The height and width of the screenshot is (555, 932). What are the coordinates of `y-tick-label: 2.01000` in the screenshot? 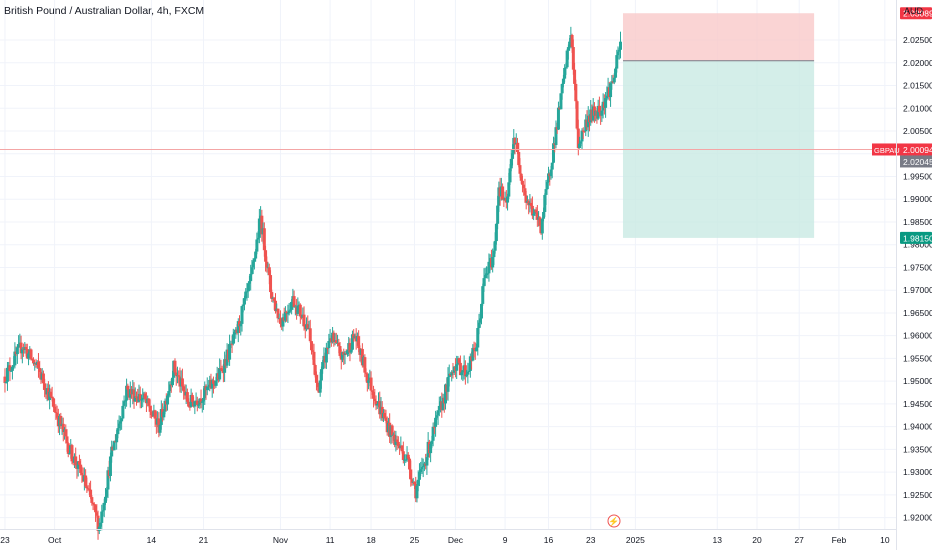 It's located at (917, 108).